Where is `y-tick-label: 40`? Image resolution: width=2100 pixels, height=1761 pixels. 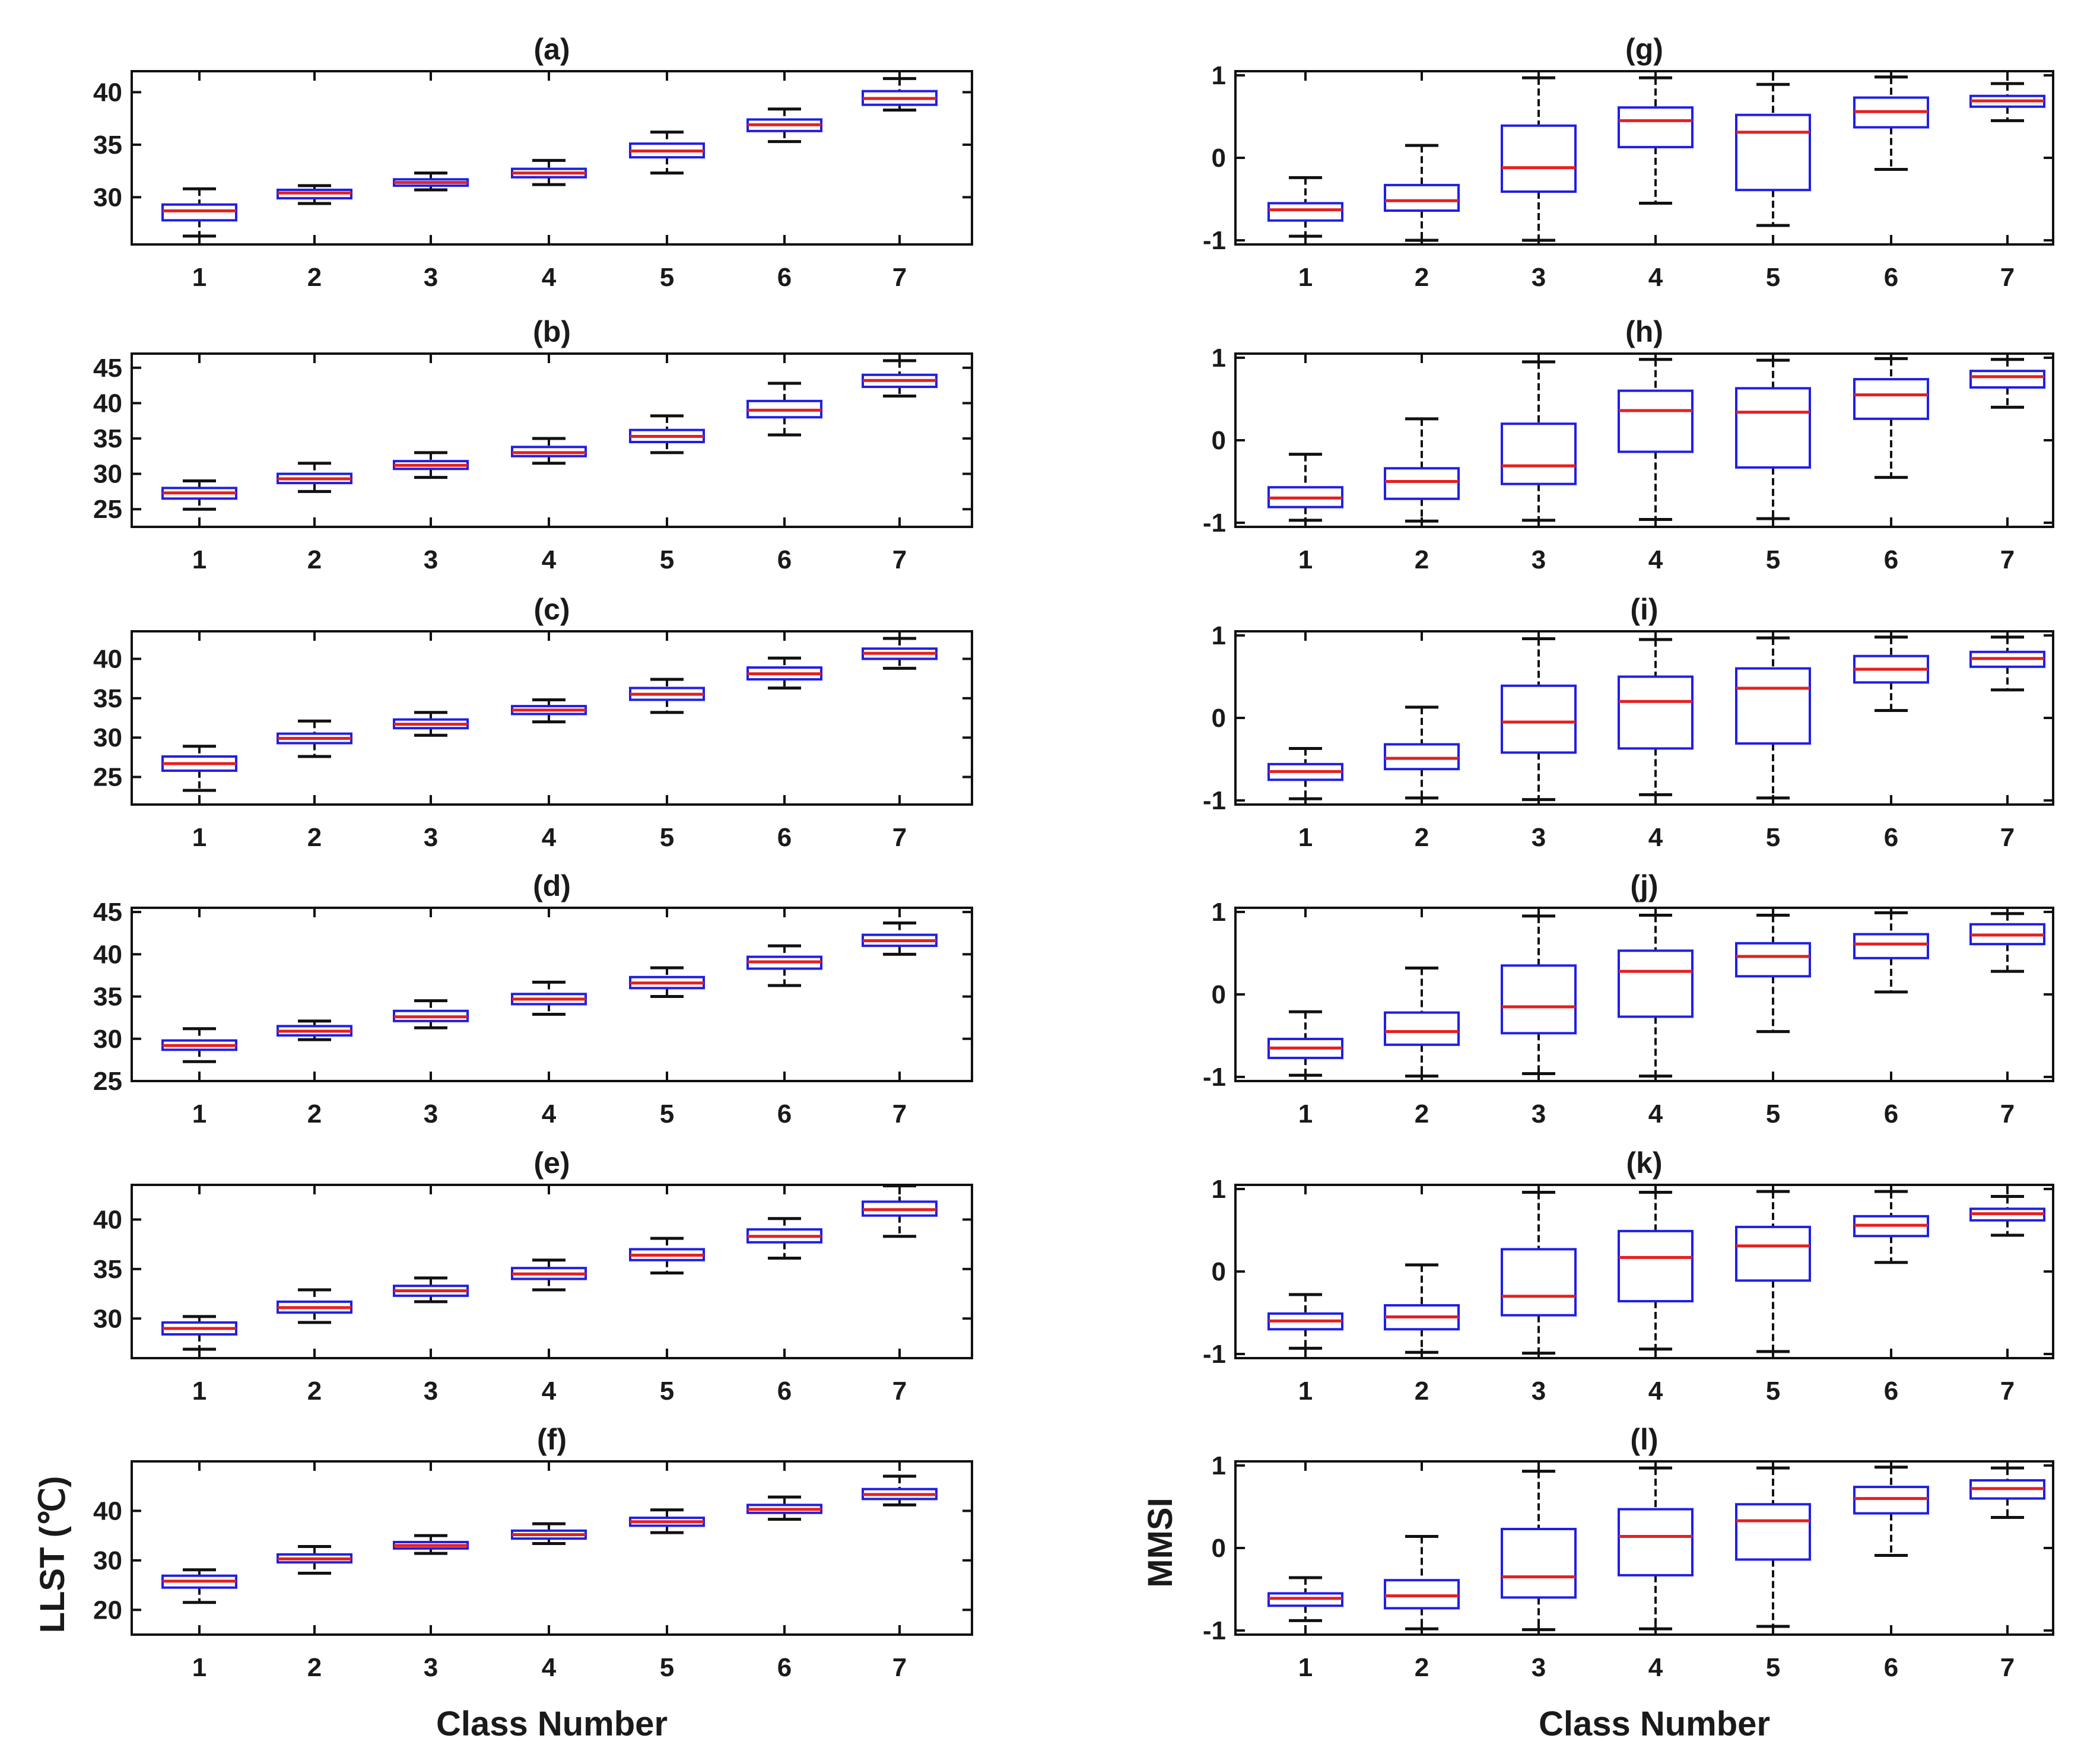 y-tick-label: 40 is located at coordinates (107, 954).